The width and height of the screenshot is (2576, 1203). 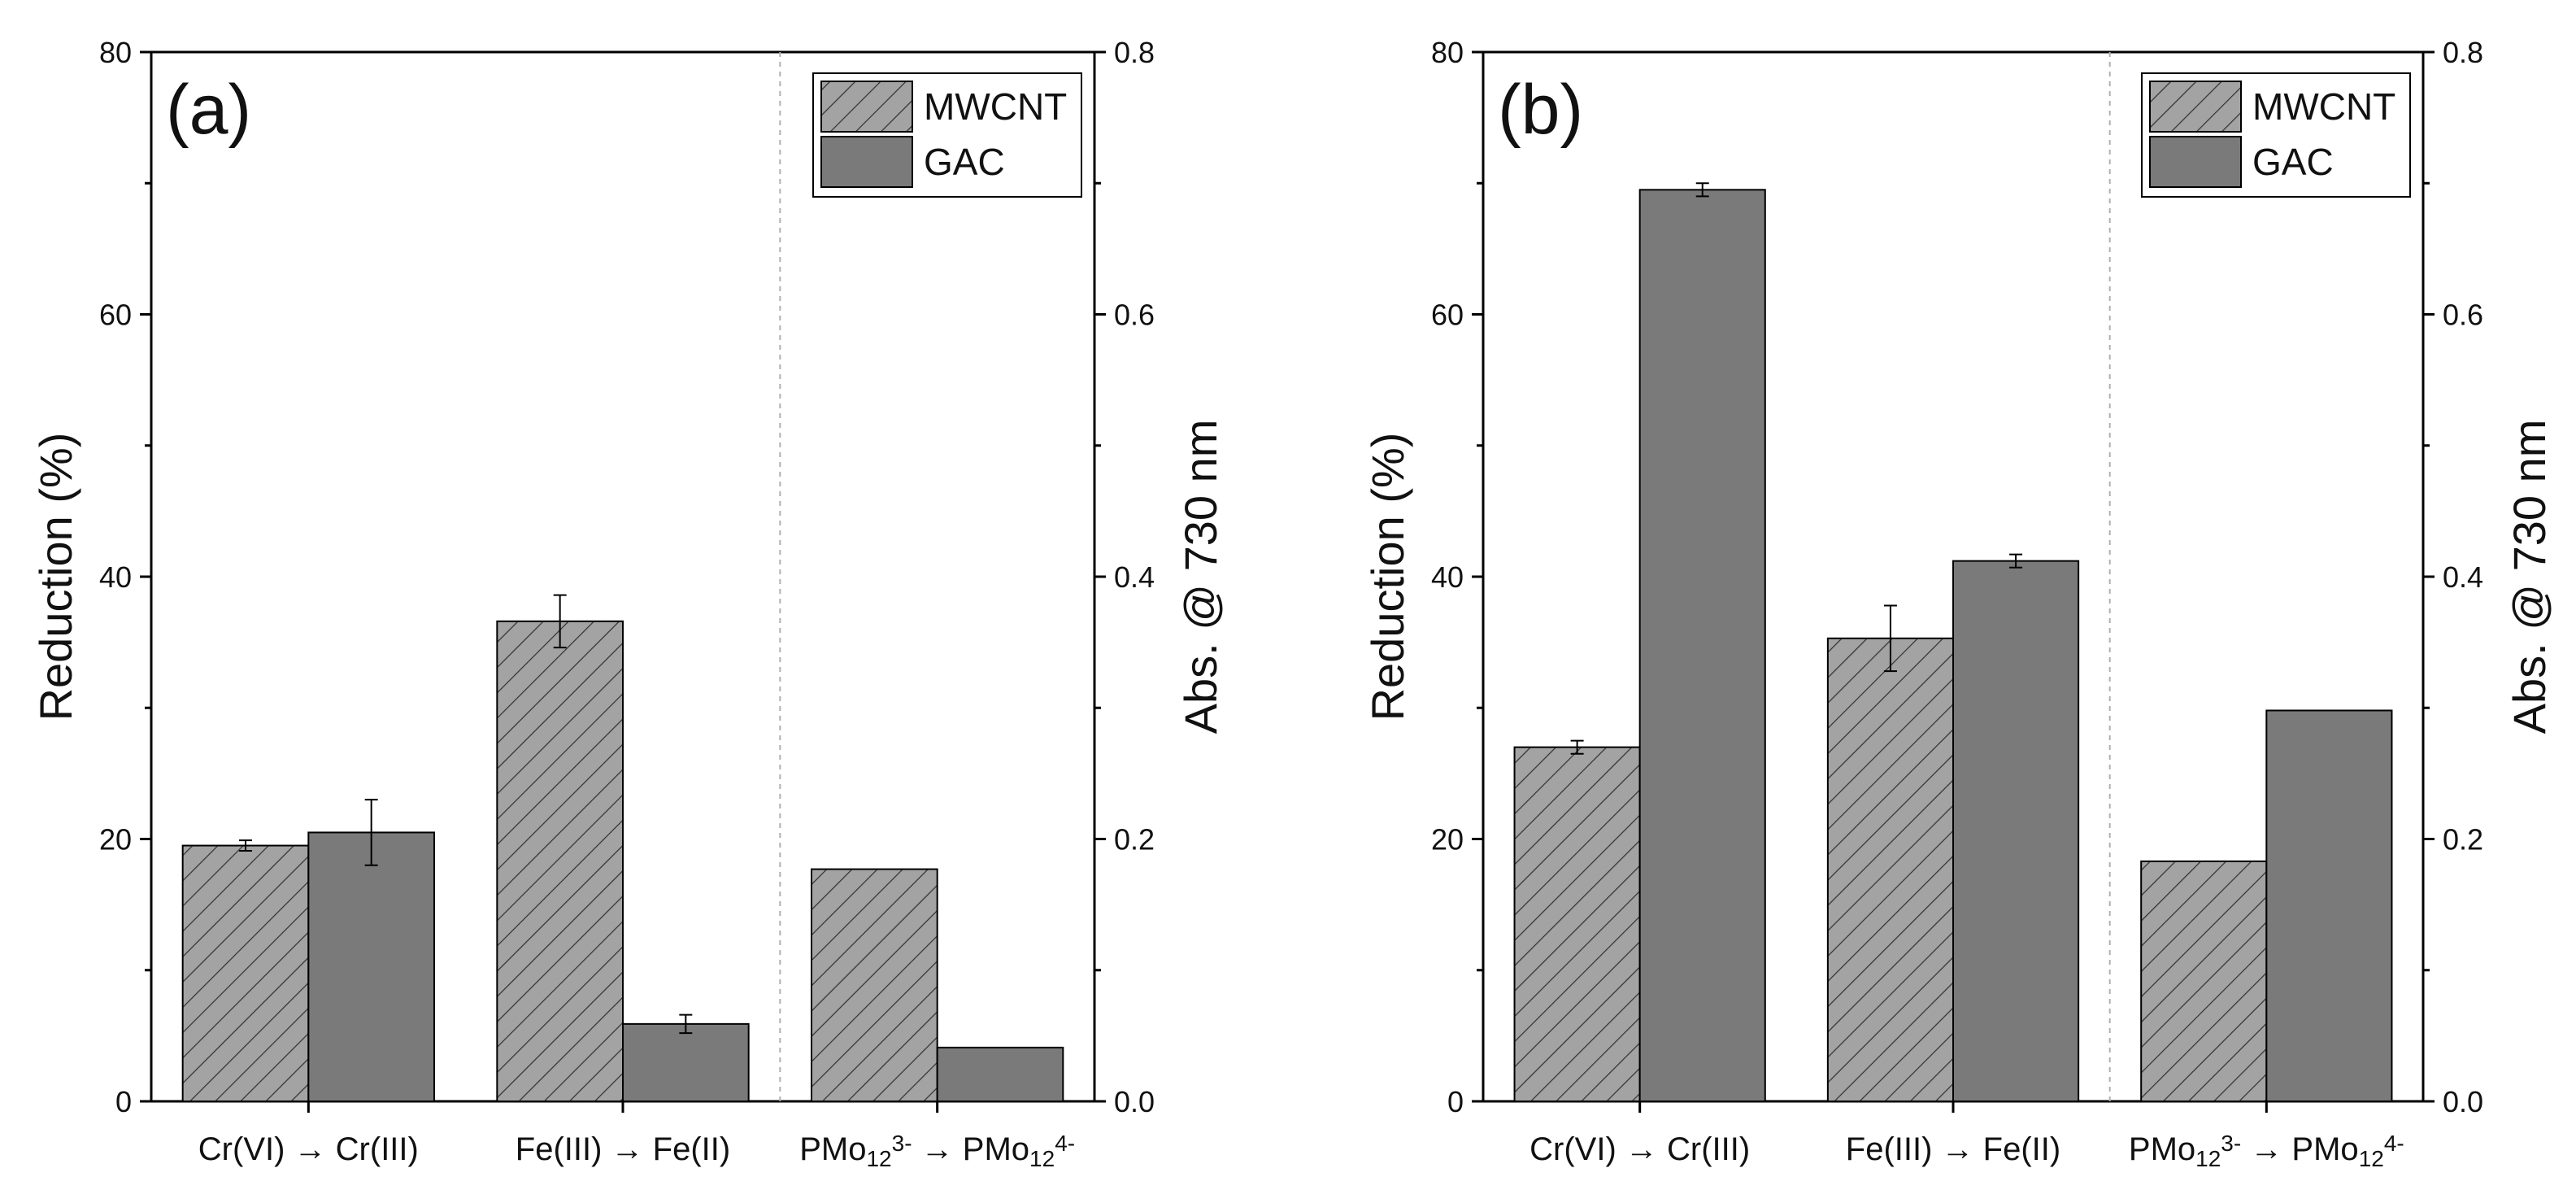 I want to click on panel-a-category-label-part: → PMo, so click(x=971, y=1149).